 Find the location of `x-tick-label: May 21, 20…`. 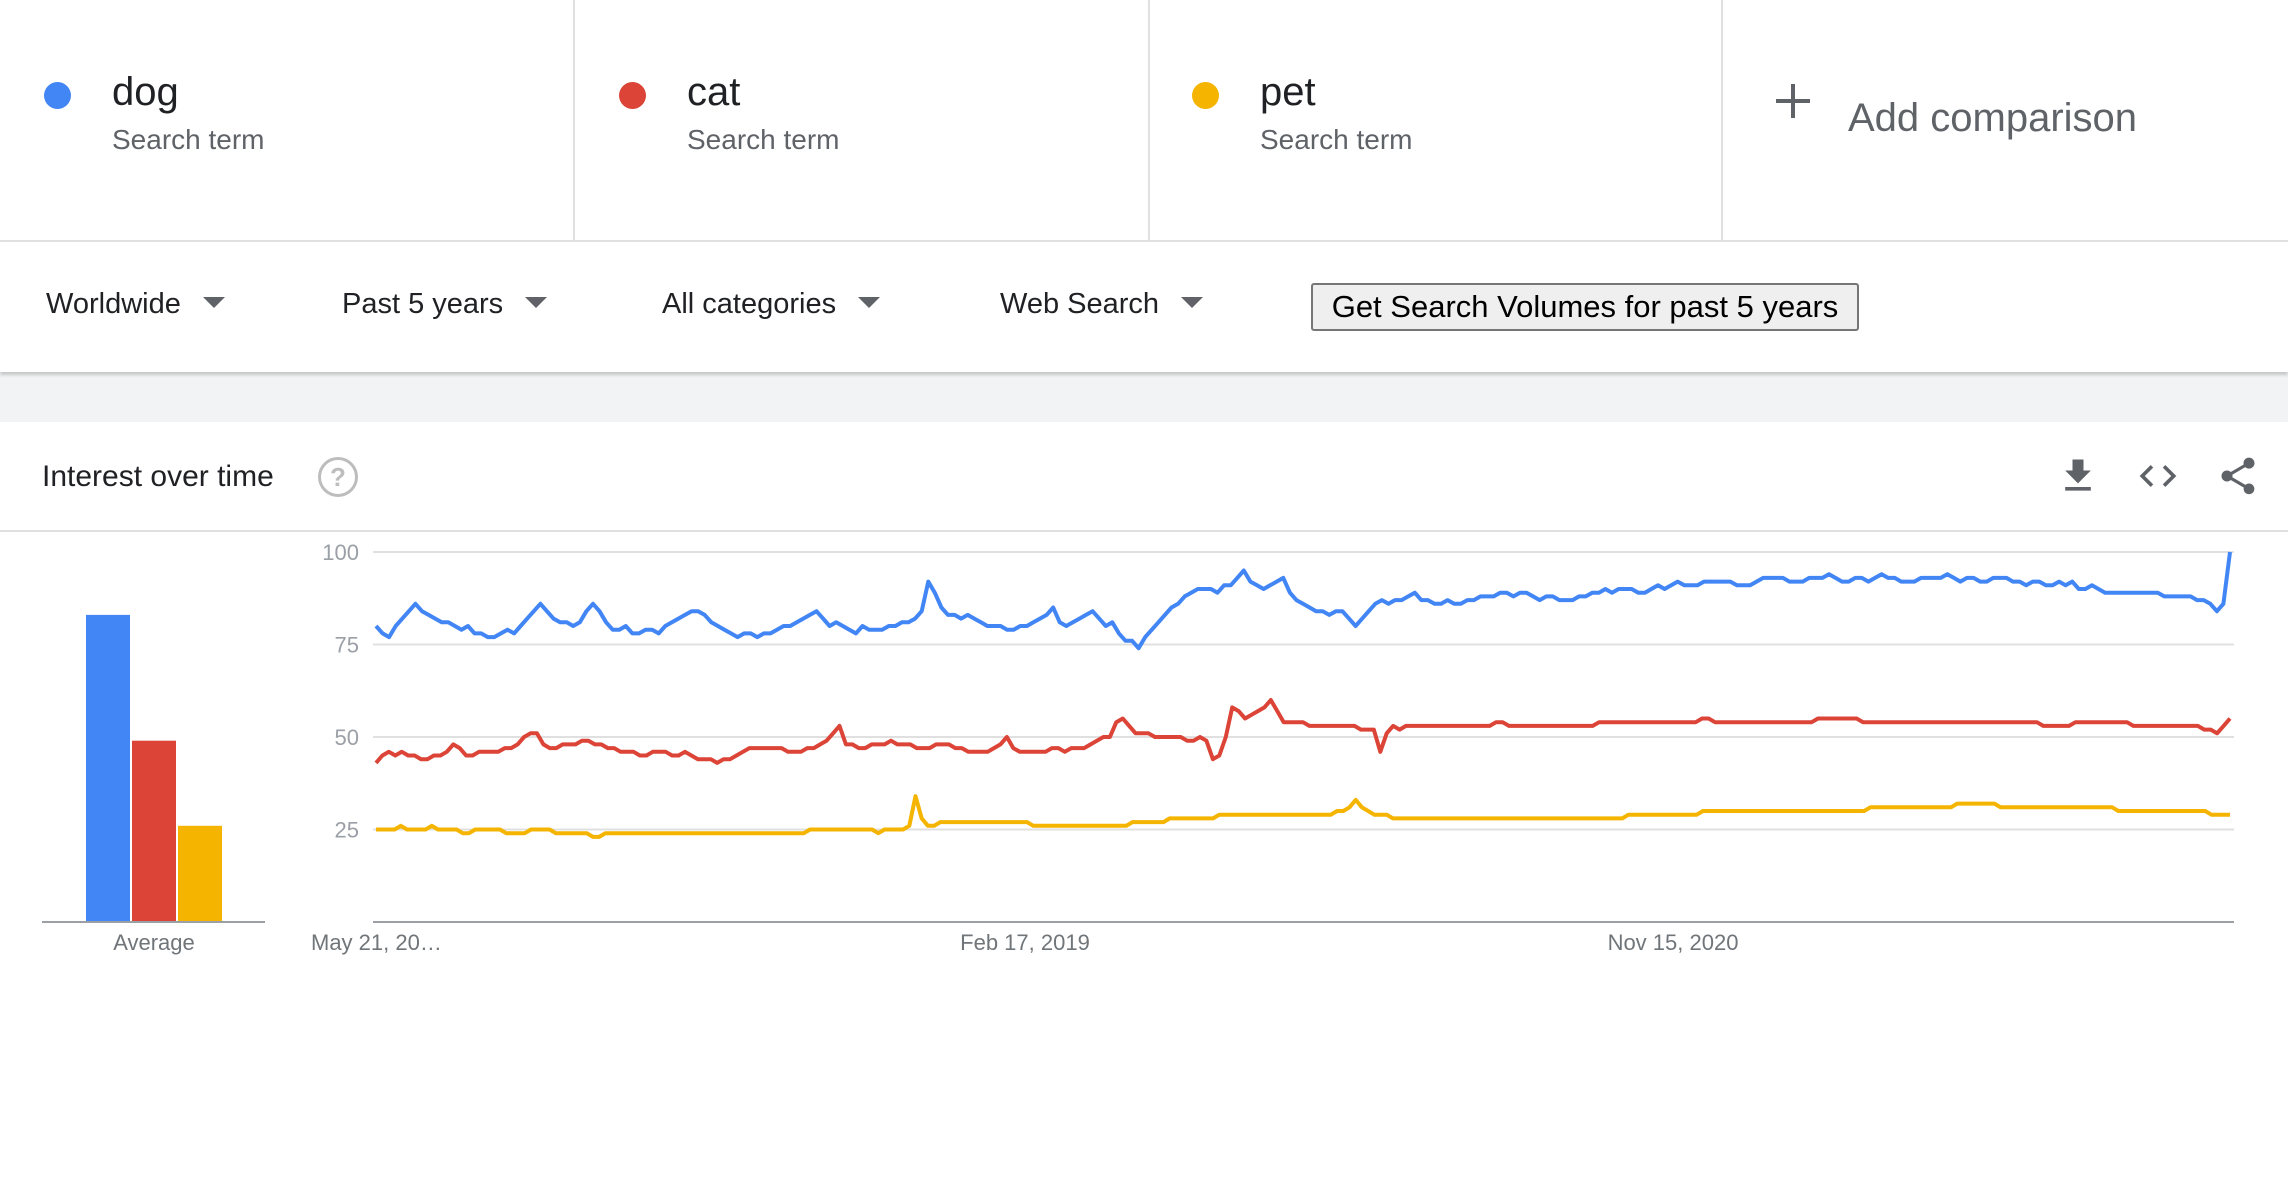

x-tick-label: May 21, 20… is located at coordinates (376, 942).